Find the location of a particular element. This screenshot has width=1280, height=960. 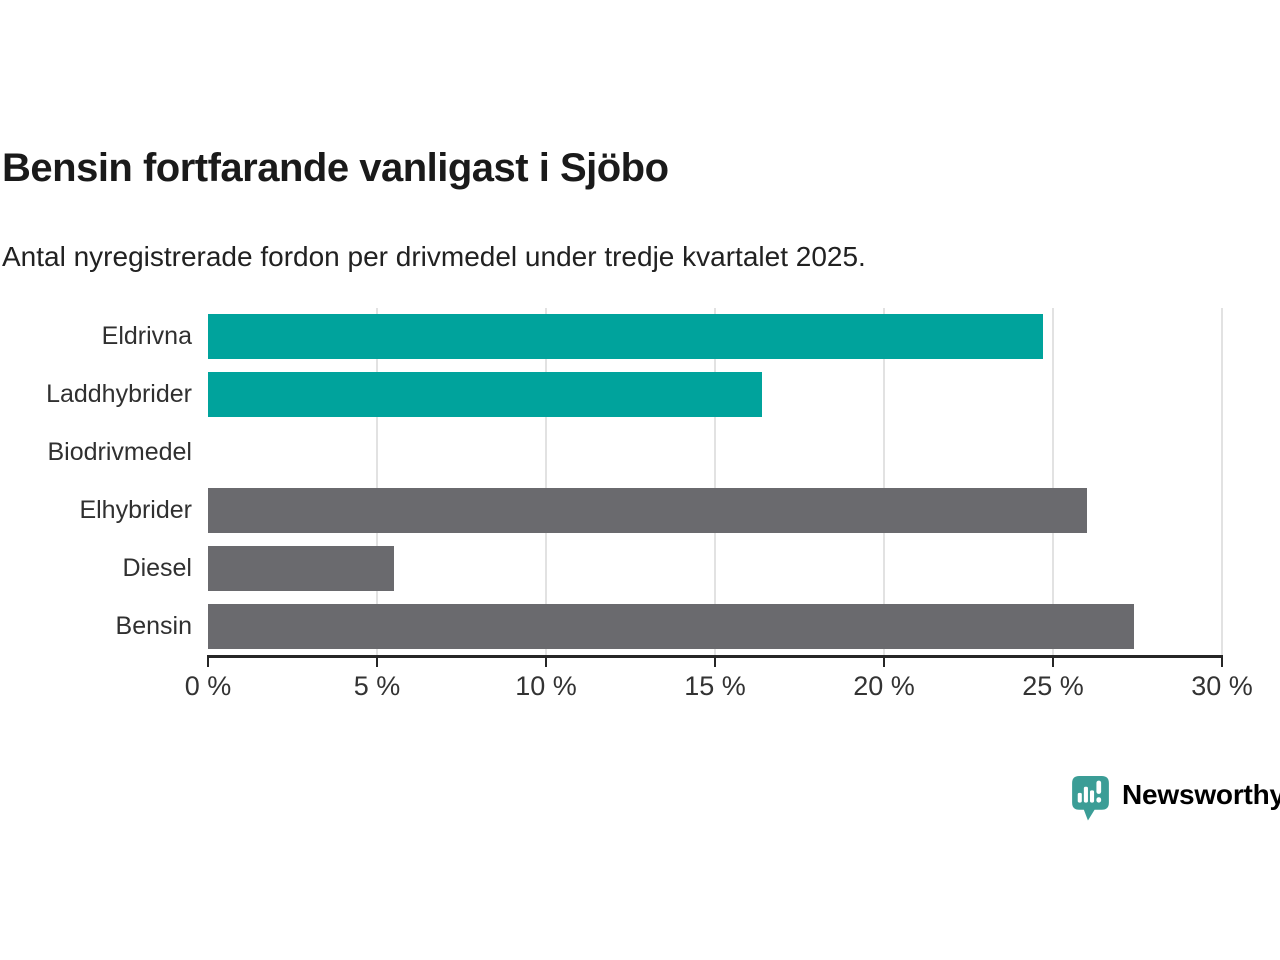

x-tick-label-15: 15 % is located at coordinates (715, 686).